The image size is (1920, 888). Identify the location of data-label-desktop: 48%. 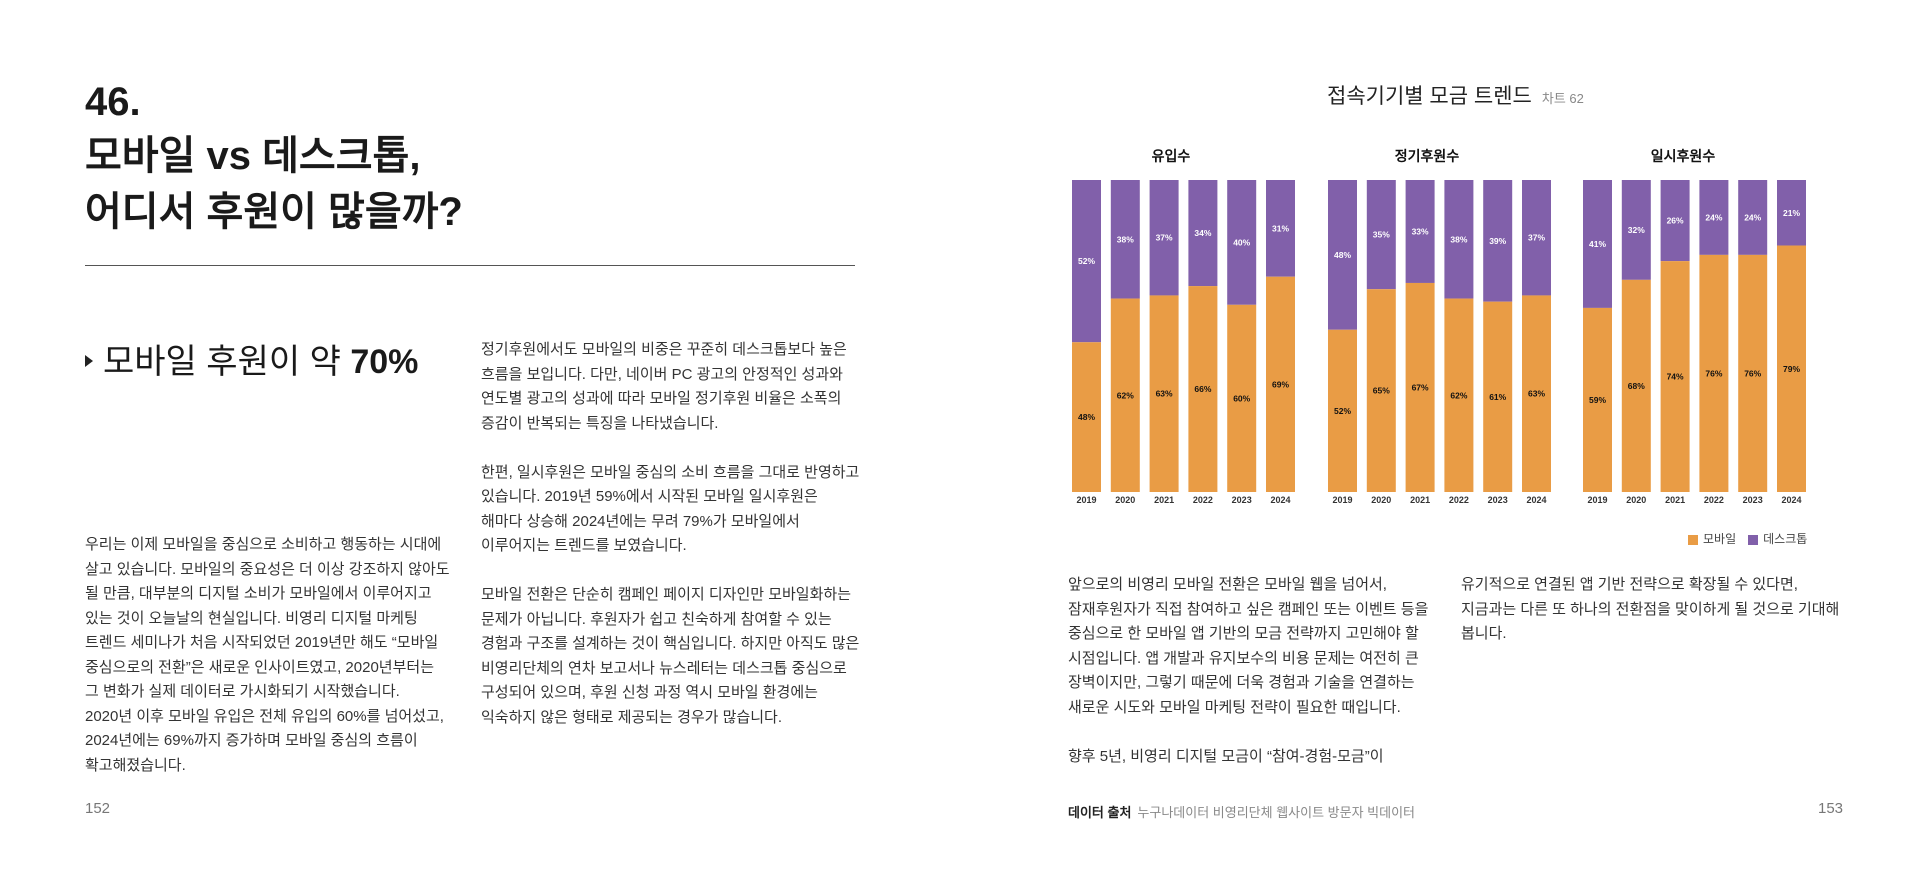
(1342, 255).